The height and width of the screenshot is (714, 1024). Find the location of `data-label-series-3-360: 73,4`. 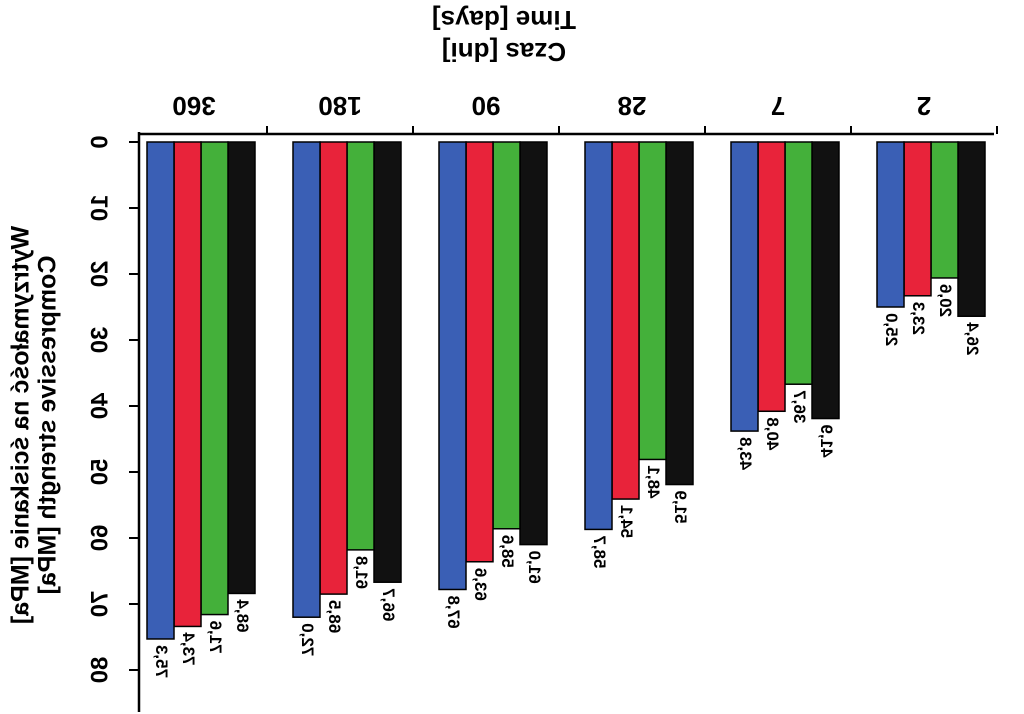

data-label-series-3-360: 73,4 is located at coordinates (188, 649).